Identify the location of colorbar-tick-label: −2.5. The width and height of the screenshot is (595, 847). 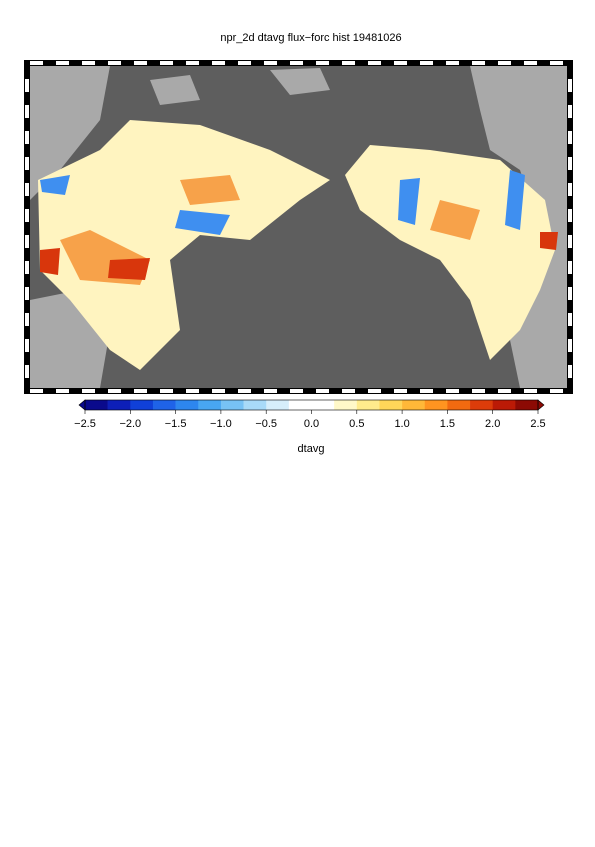
(85, 424).